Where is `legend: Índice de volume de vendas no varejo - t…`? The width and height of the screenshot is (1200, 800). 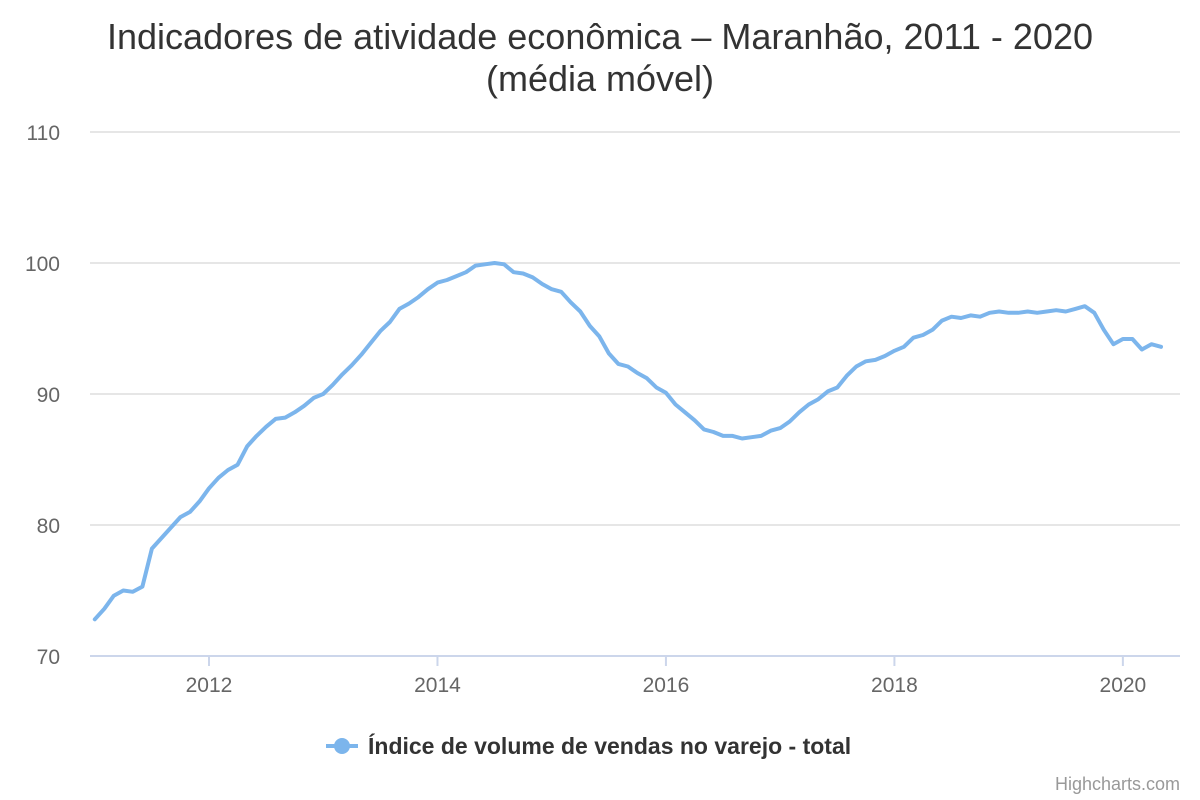 legend: Índice de volume de vendas no varejo - t… is located at coordinates (588, 745).